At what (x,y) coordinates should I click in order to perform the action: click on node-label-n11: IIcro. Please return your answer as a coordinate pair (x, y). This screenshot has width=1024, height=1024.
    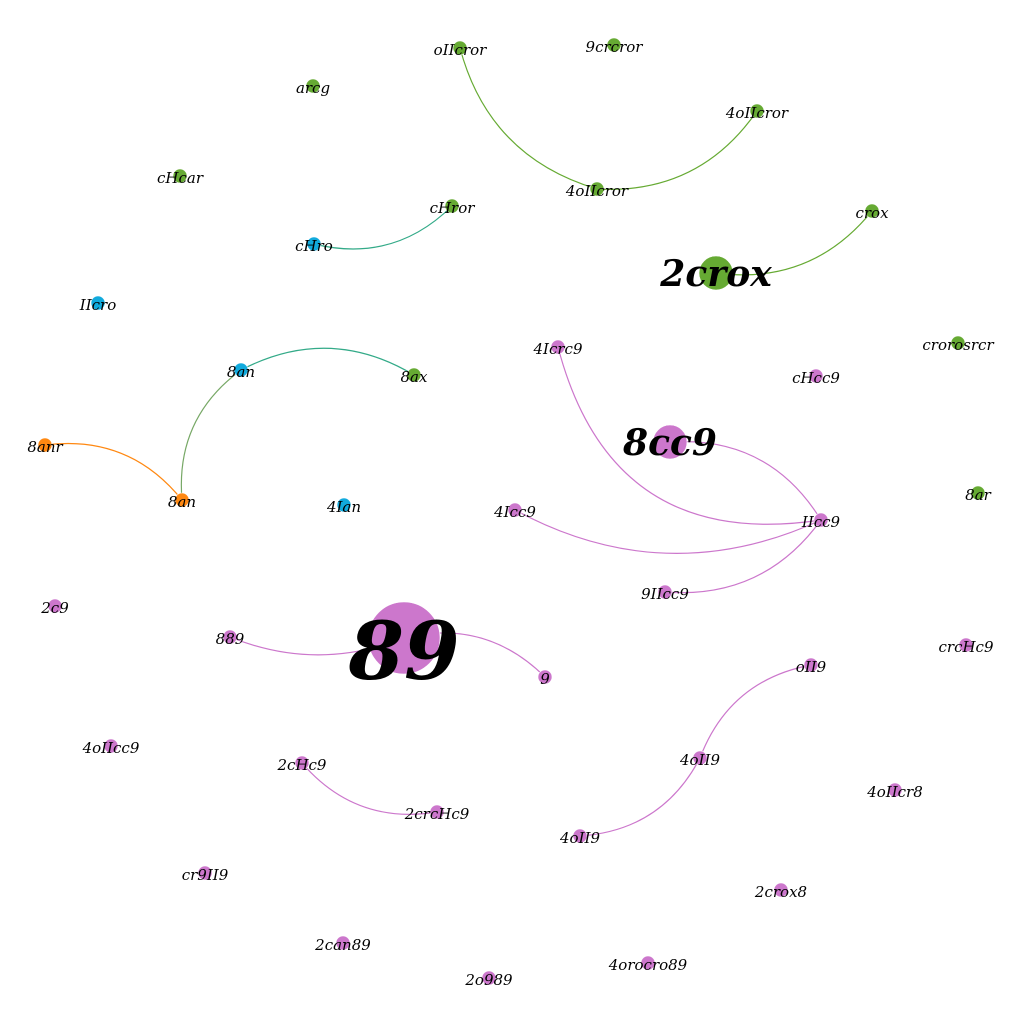
    Looking at the image, I should click on (97, 305).